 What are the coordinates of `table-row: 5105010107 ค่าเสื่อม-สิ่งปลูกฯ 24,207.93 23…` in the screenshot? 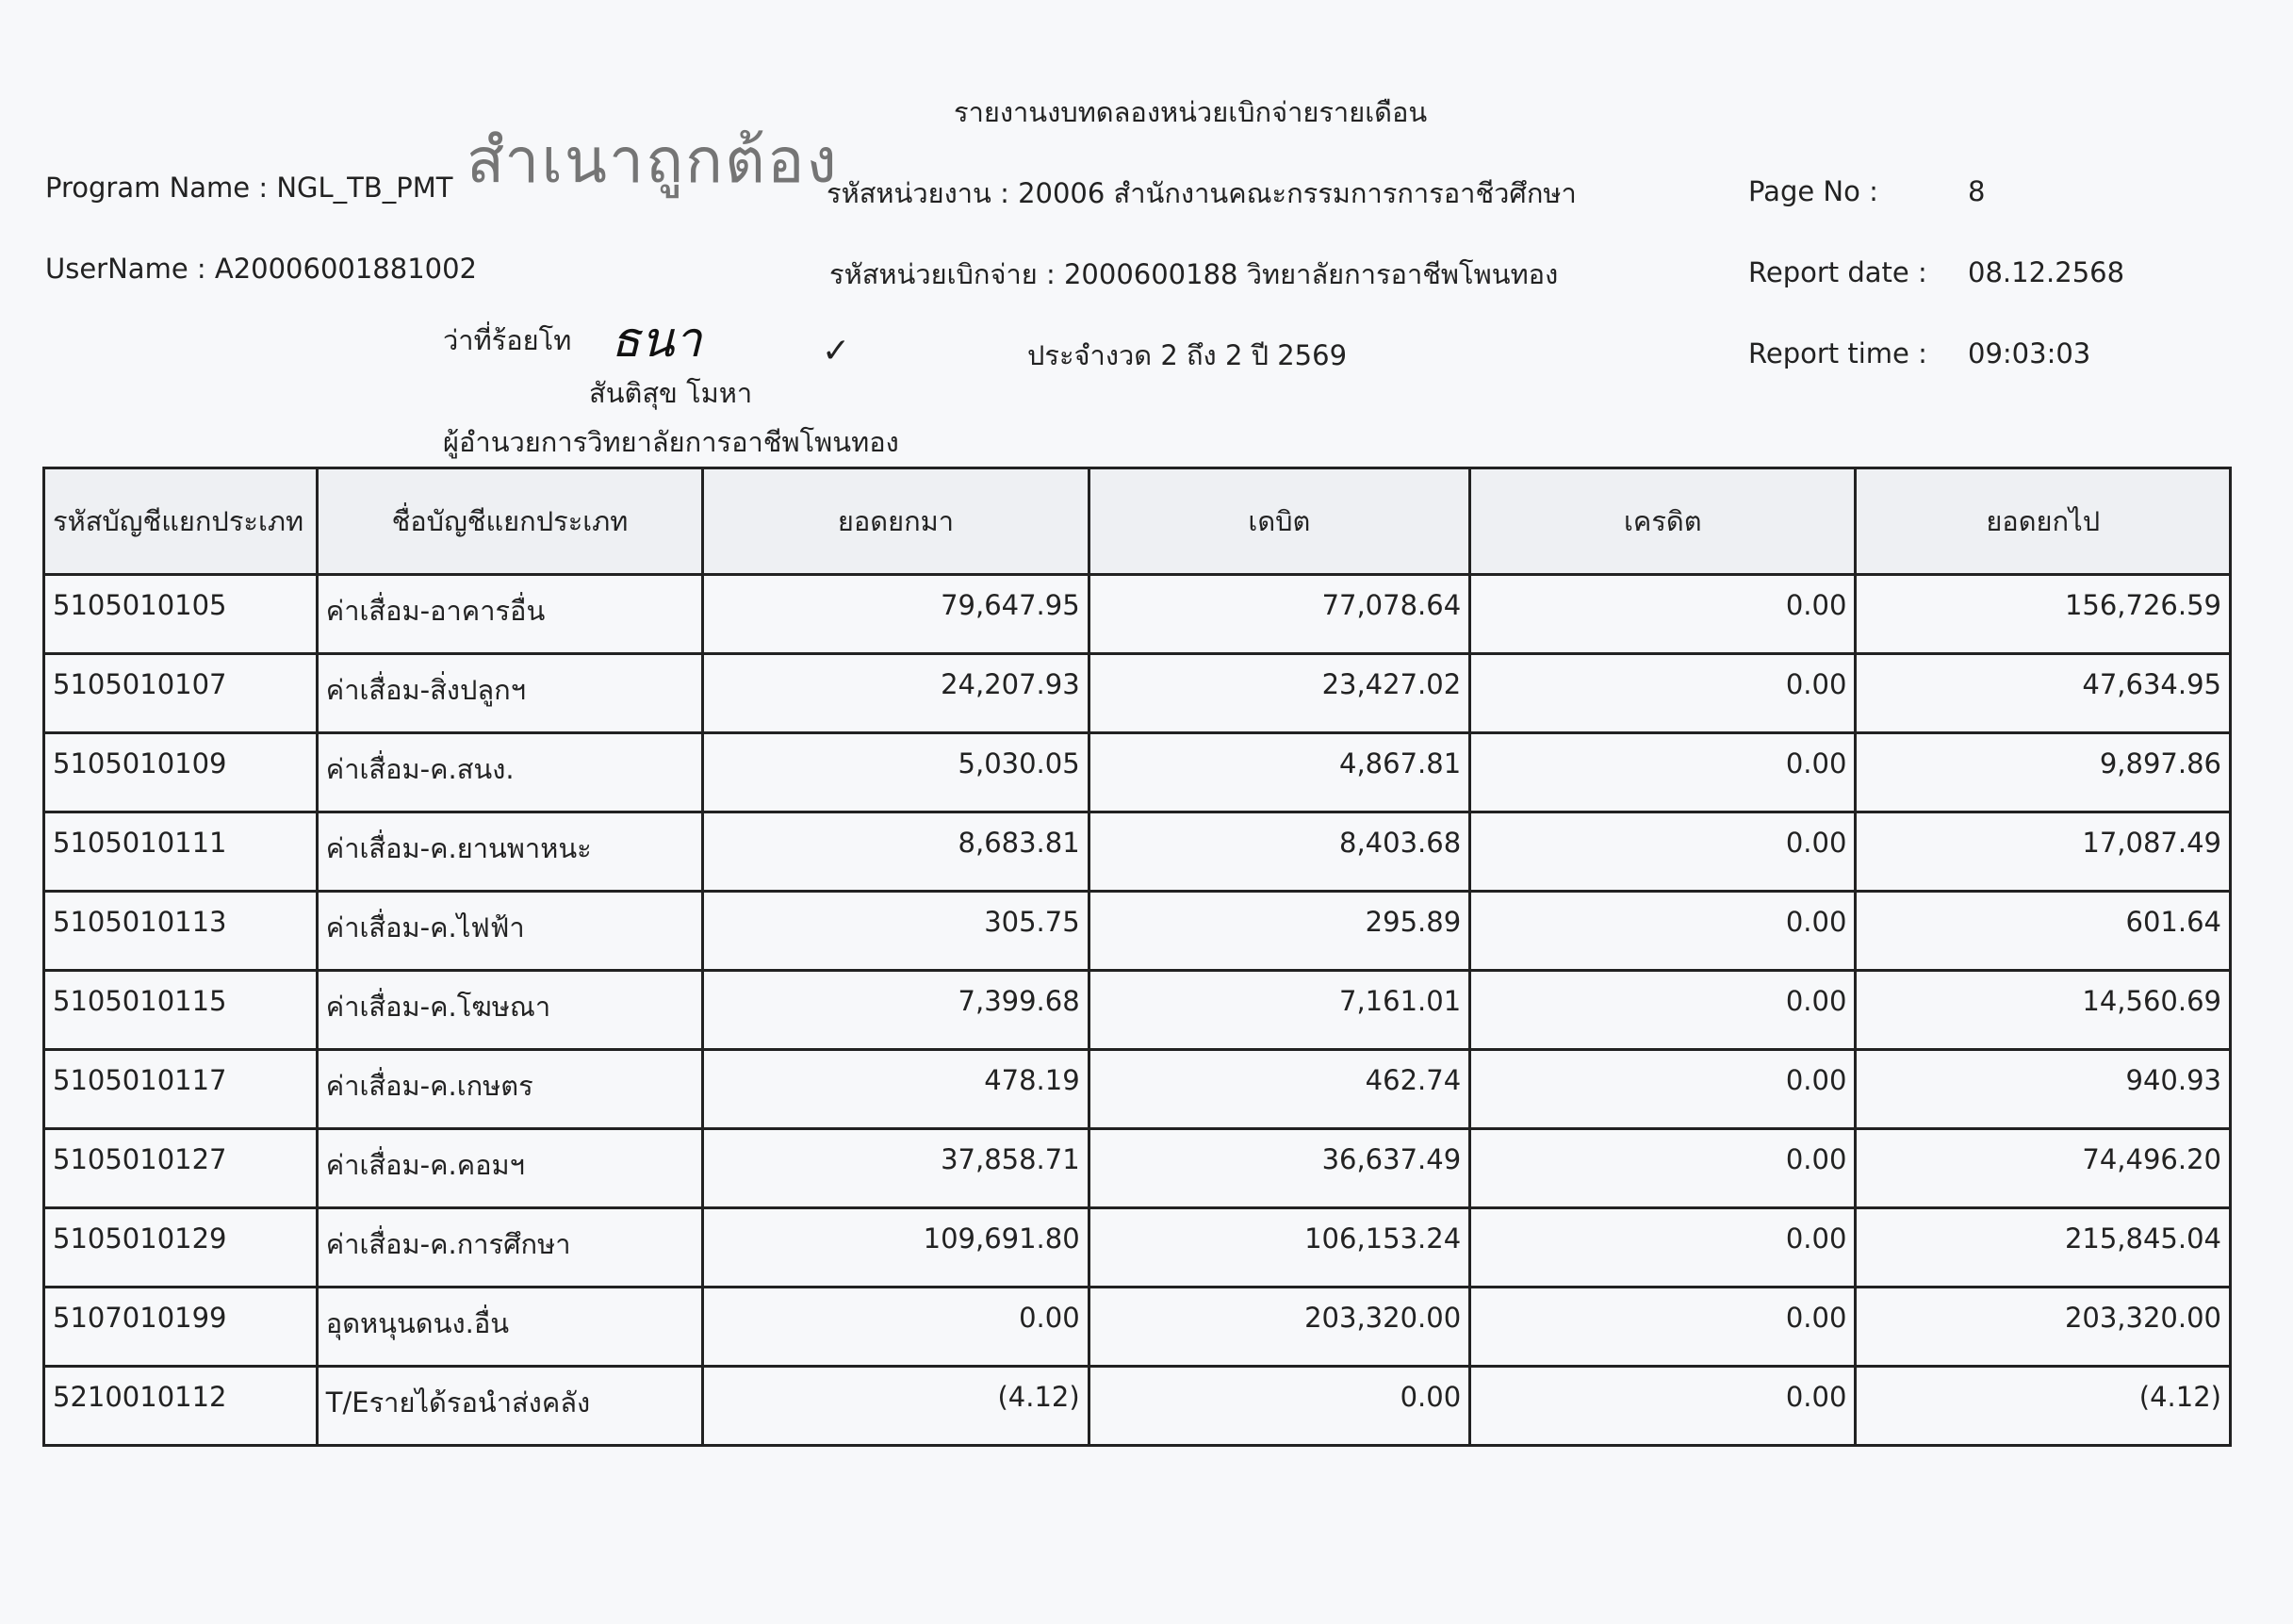 It's located at (1137, 693).